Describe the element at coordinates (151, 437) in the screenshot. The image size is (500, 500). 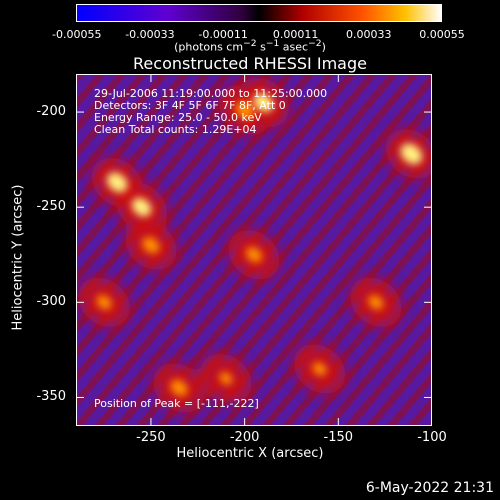
I see `x-tick-label: -250` at that location.